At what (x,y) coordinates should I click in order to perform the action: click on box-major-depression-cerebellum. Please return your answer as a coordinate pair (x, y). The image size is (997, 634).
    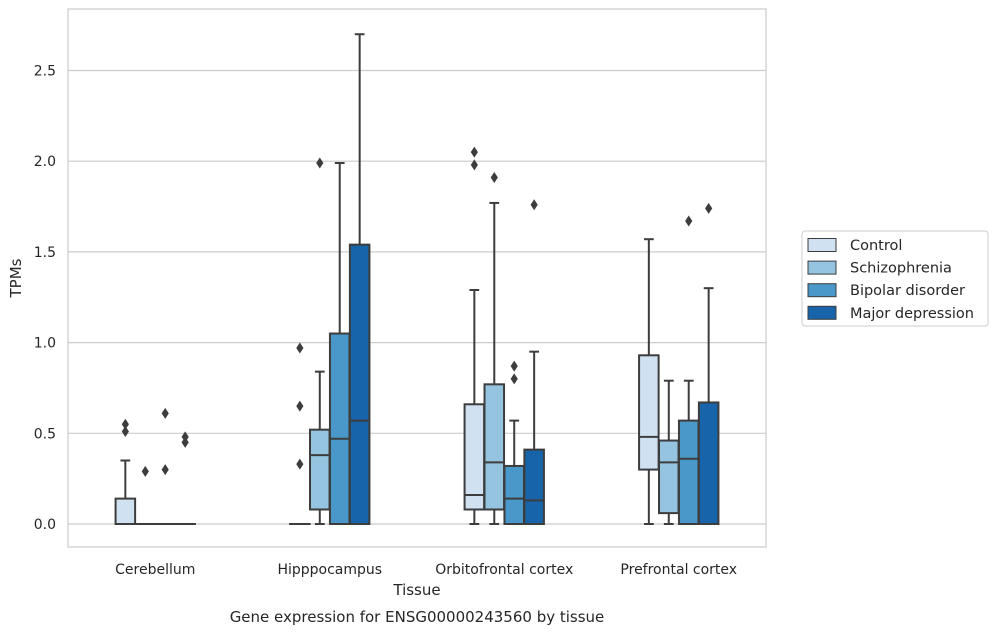
    Looking at the image, I should click on (185, 478).